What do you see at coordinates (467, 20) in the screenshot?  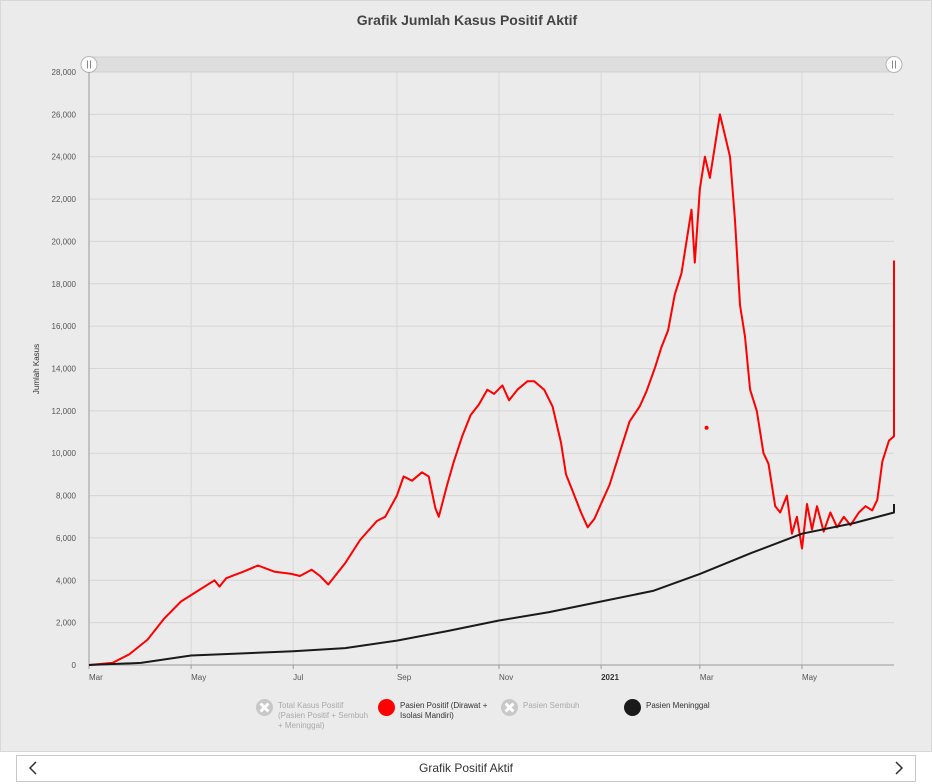 I see `chart-title: Grafik Jumlah Kasus Positif Aktif` at bounding box center [467, 20].